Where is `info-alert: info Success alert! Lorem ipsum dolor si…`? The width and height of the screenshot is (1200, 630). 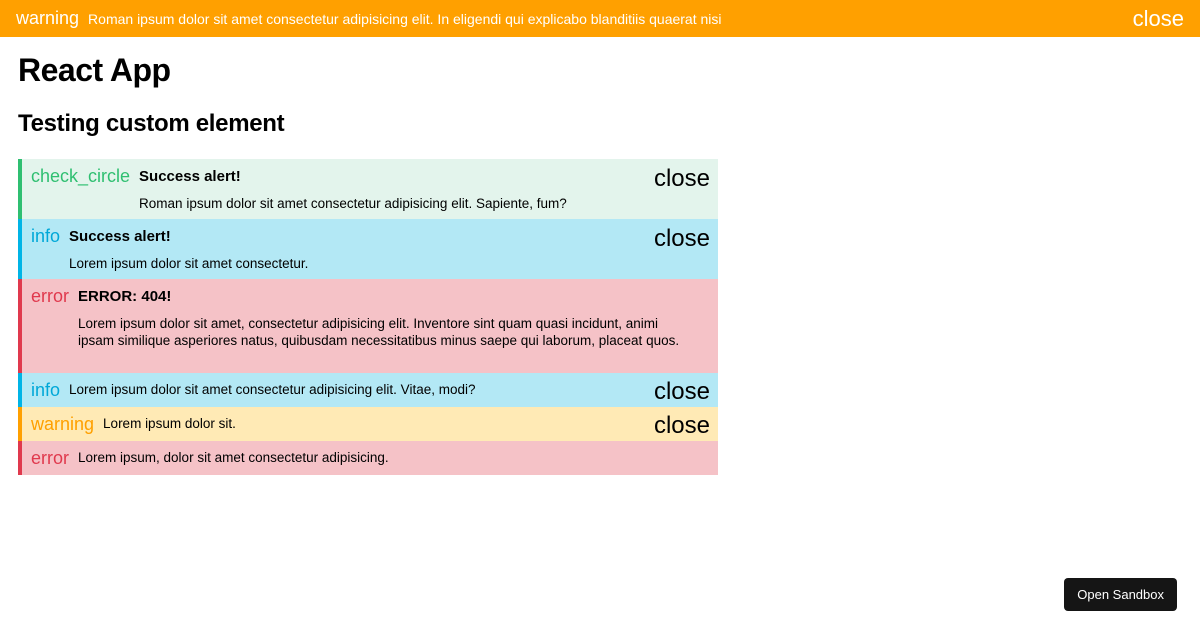 info-alert: info Success alert! Lorem ipsum dolor si… is located at coordinates (368, 249).